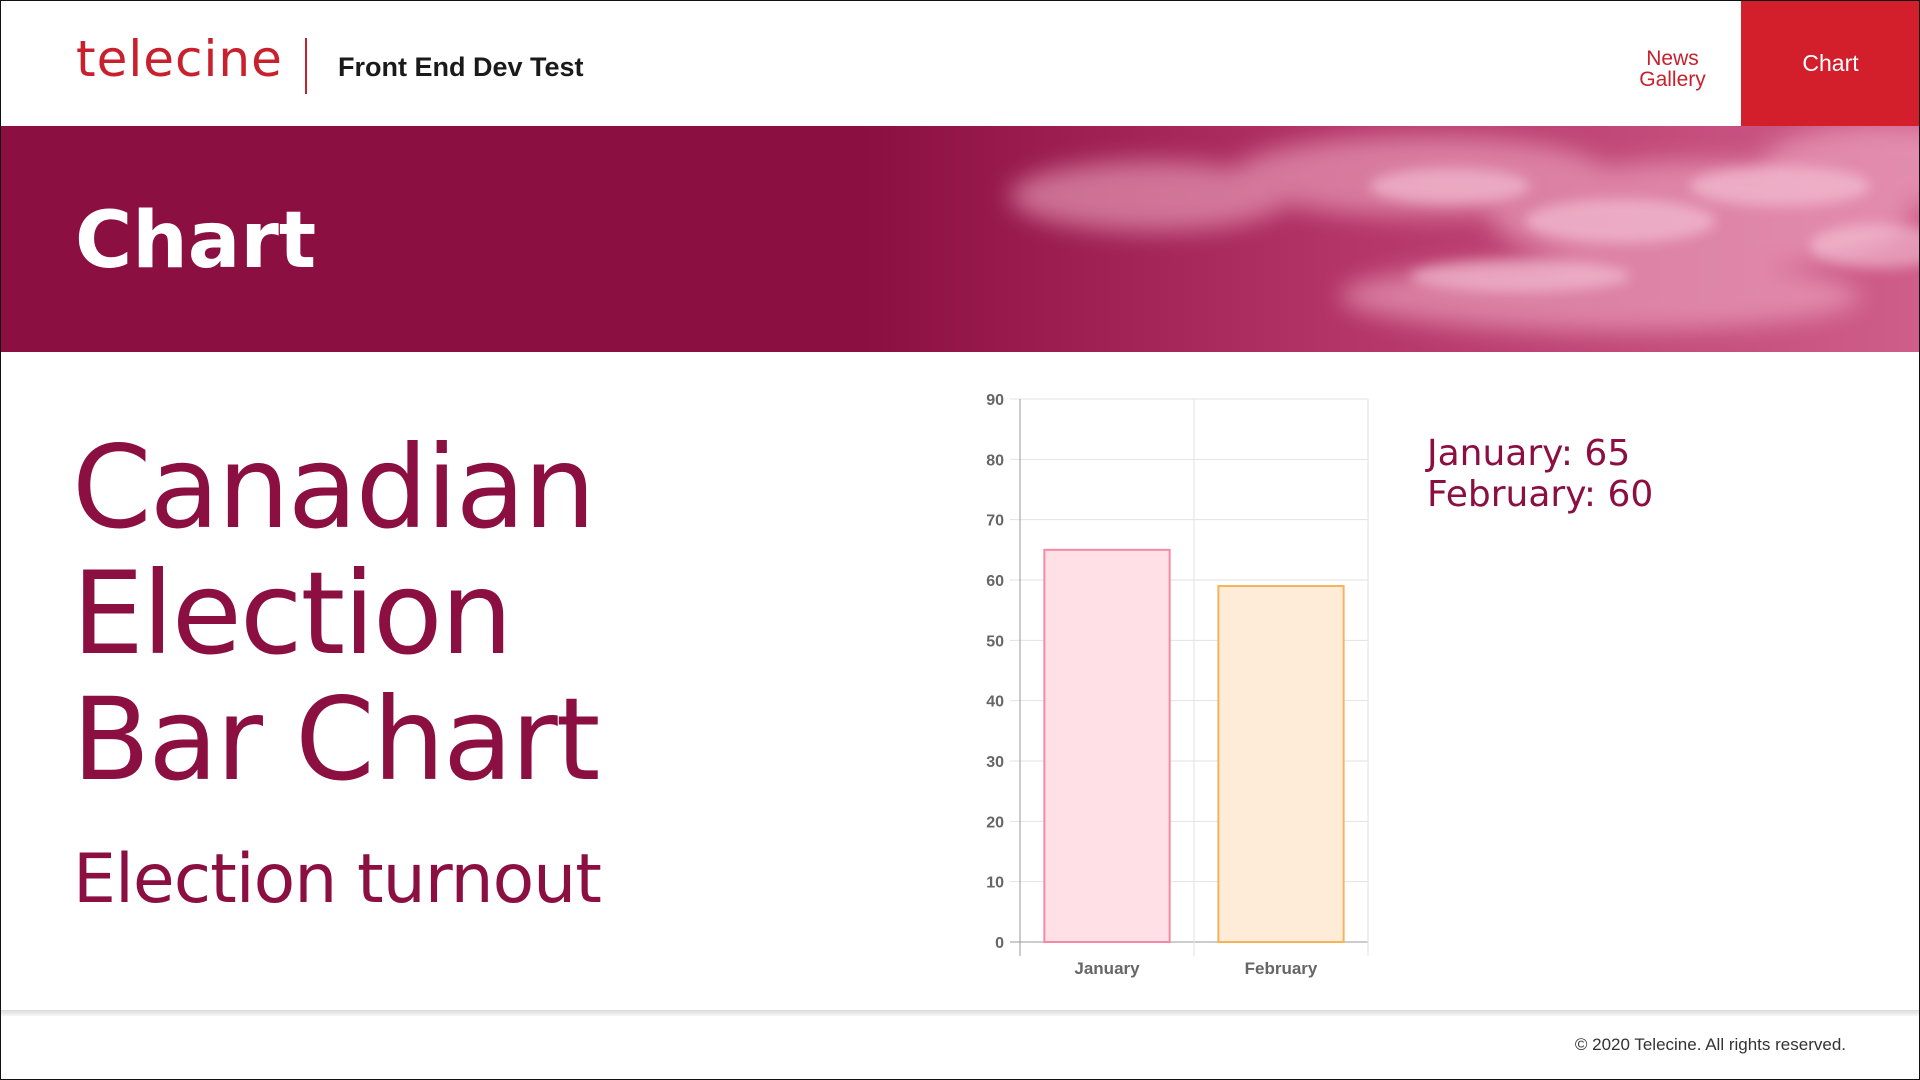 The height and width of the screenshot is (1080, 1920). I want to click on footer-copyright: © 2020 Telecine. All rights reserved., so click(1710, 1044).